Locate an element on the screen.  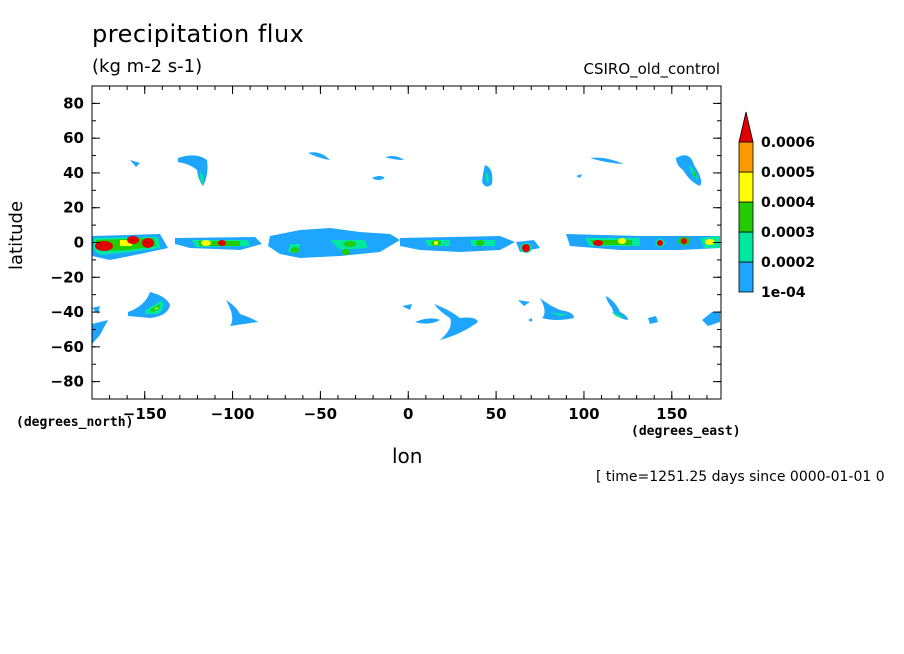
colorbar-overflow-arrow is located at coordinates (746, 127).